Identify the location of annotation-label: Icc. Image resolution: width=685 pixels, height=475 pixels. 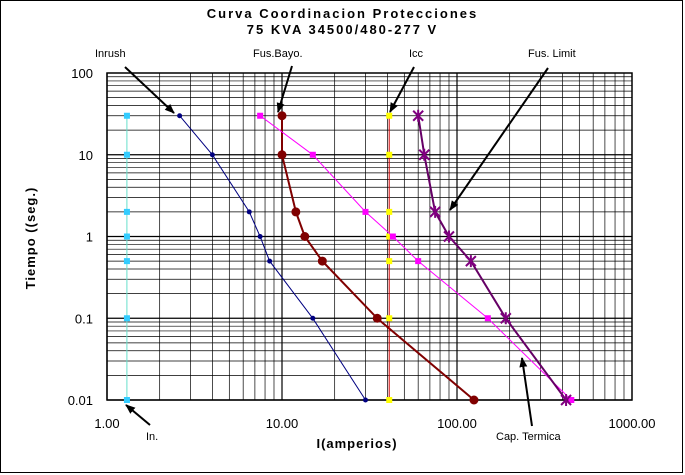
(416, 54).